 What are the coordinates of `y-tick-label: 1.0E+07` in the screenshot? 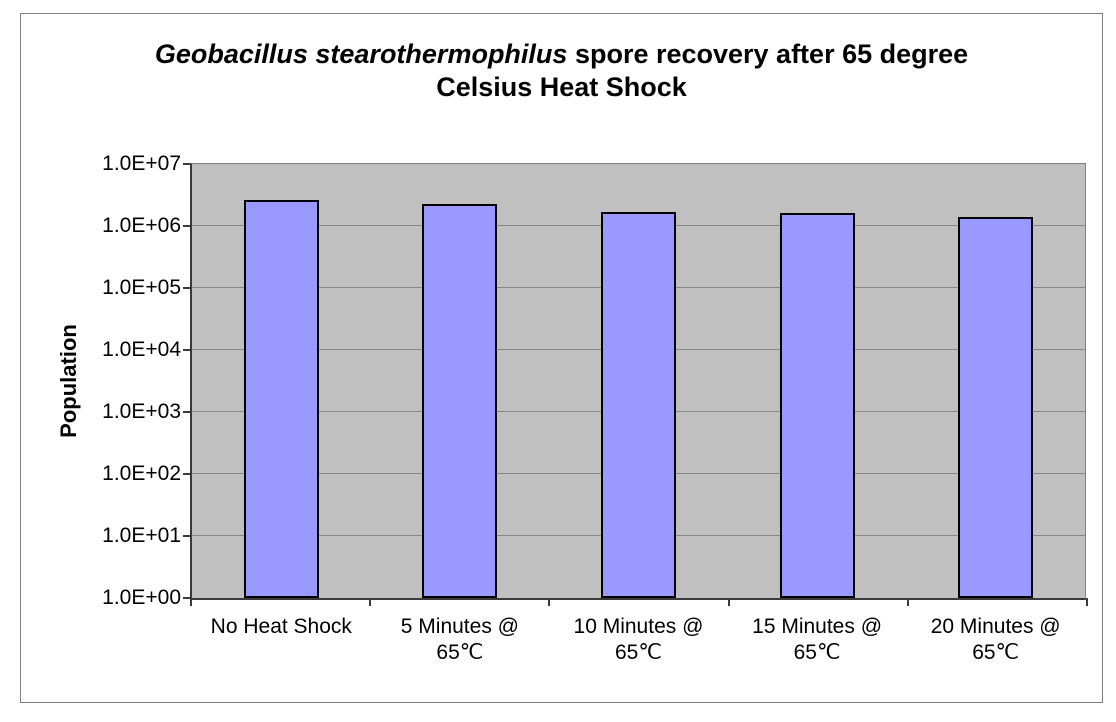 It's located at (141, 163).